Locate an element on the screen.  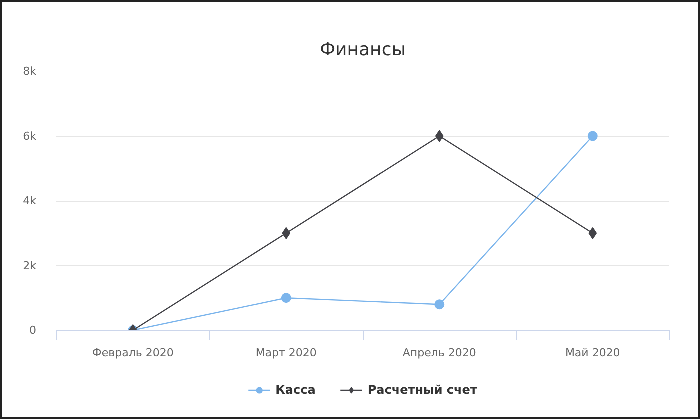
y-tick-label: 4k is located at coordinates (30, 201).